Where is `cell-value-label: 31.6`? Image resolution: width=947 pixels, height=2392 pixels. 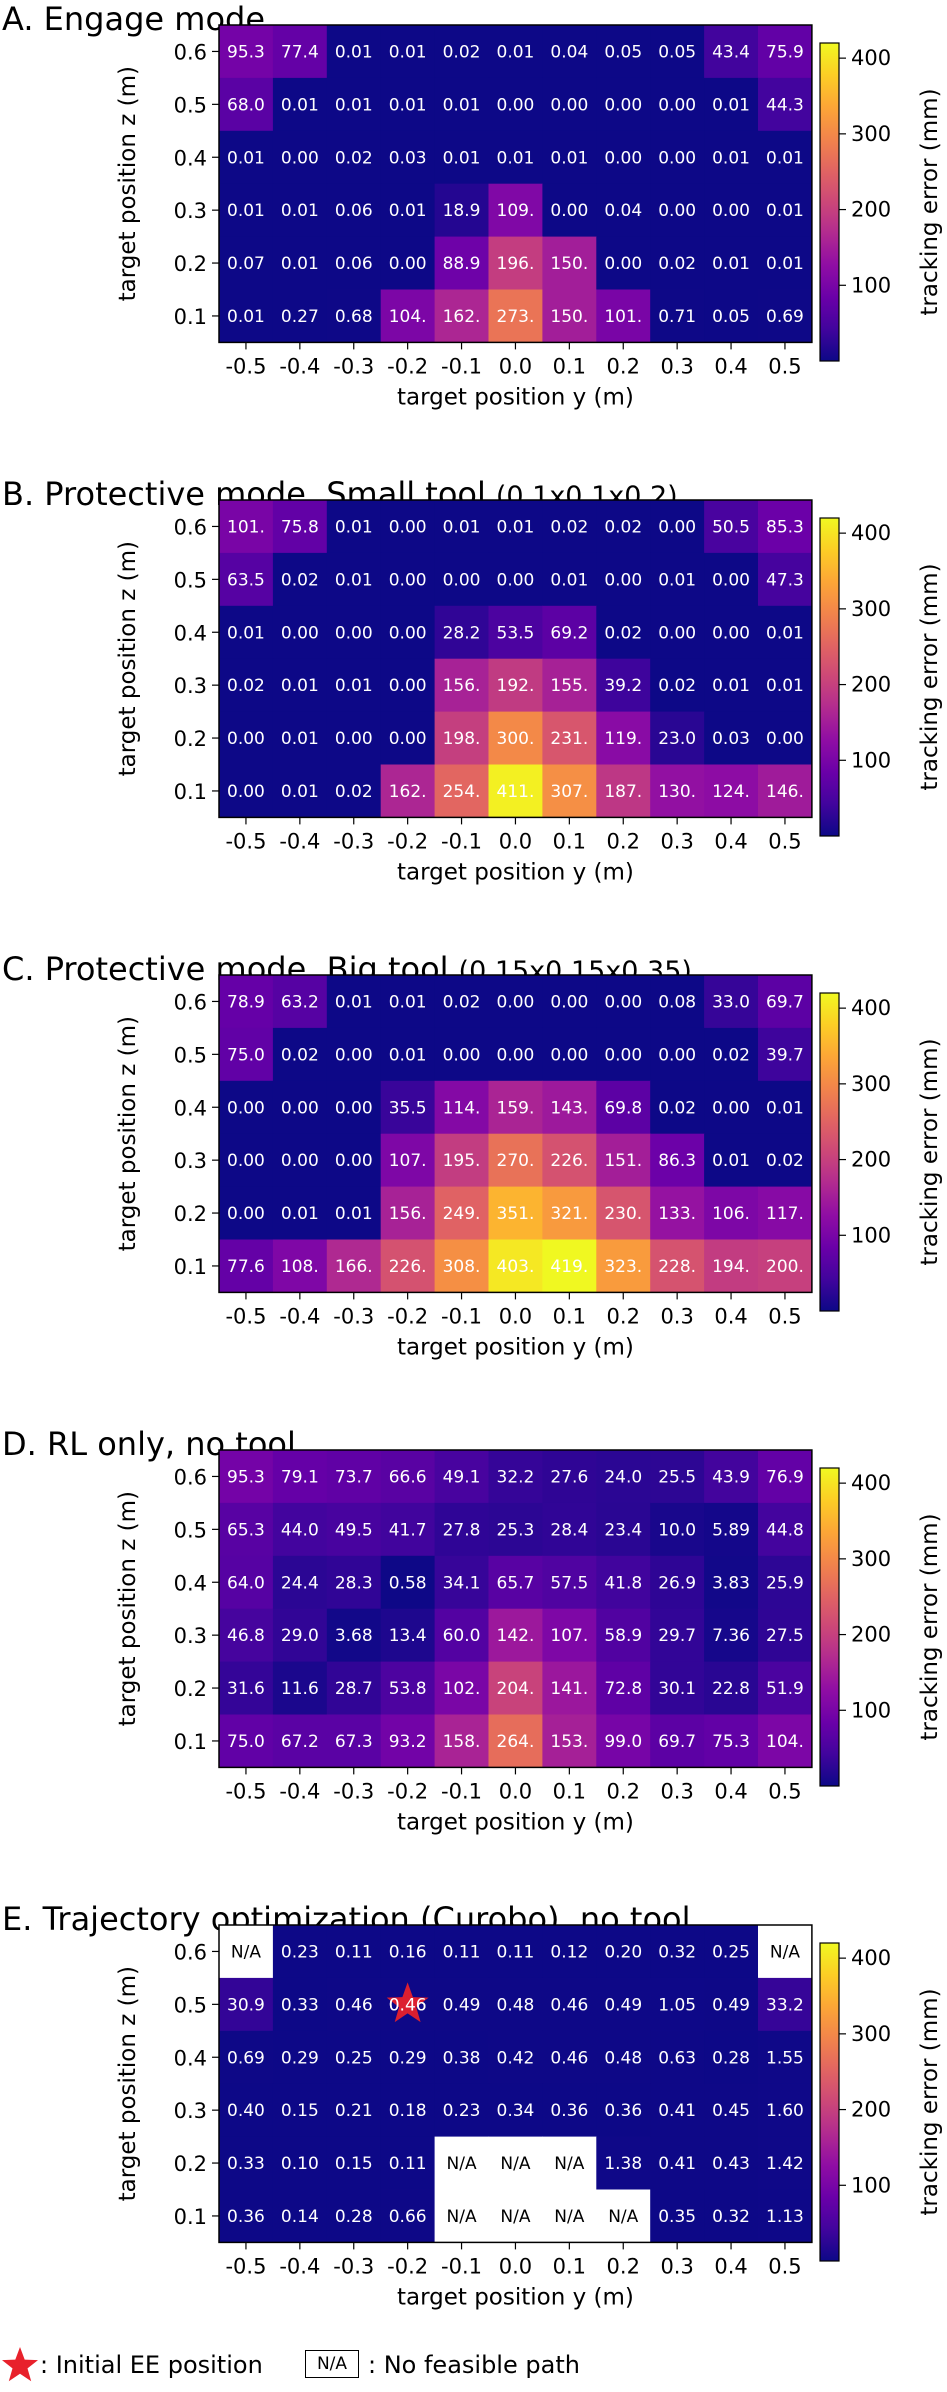
cell-value-label: 31.6 is located at coordinates (246, 1689).